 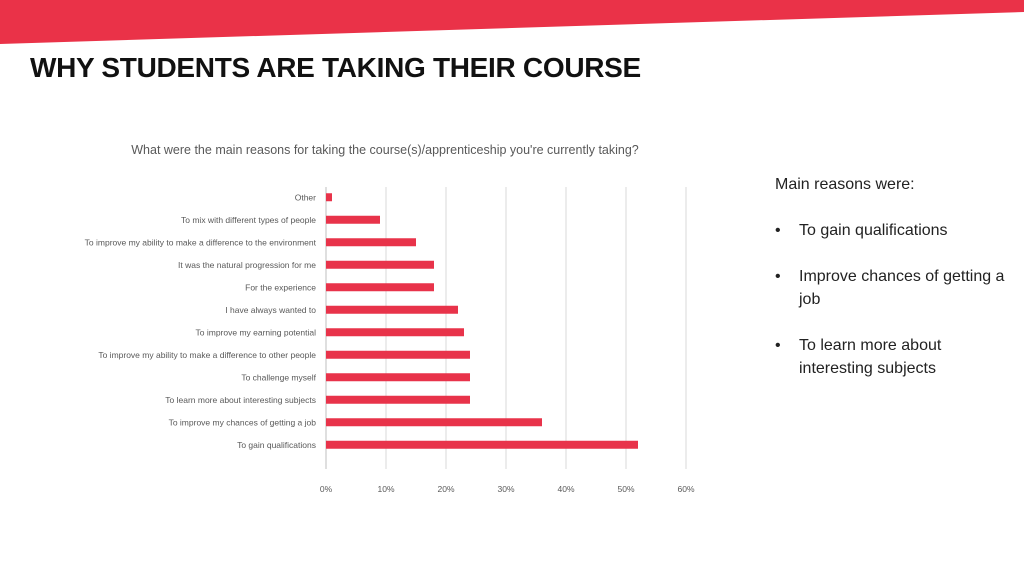 I want to click on category-label: To improve my chances of getting a job, so click(x=243, y=422).